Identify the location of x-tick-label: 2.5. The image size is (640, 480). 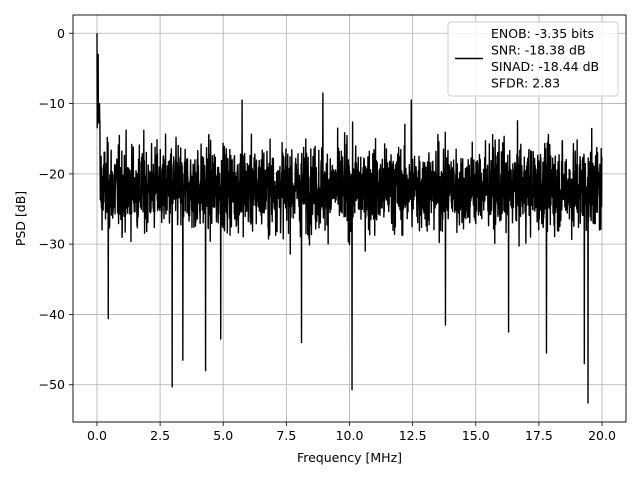
(160, 435).